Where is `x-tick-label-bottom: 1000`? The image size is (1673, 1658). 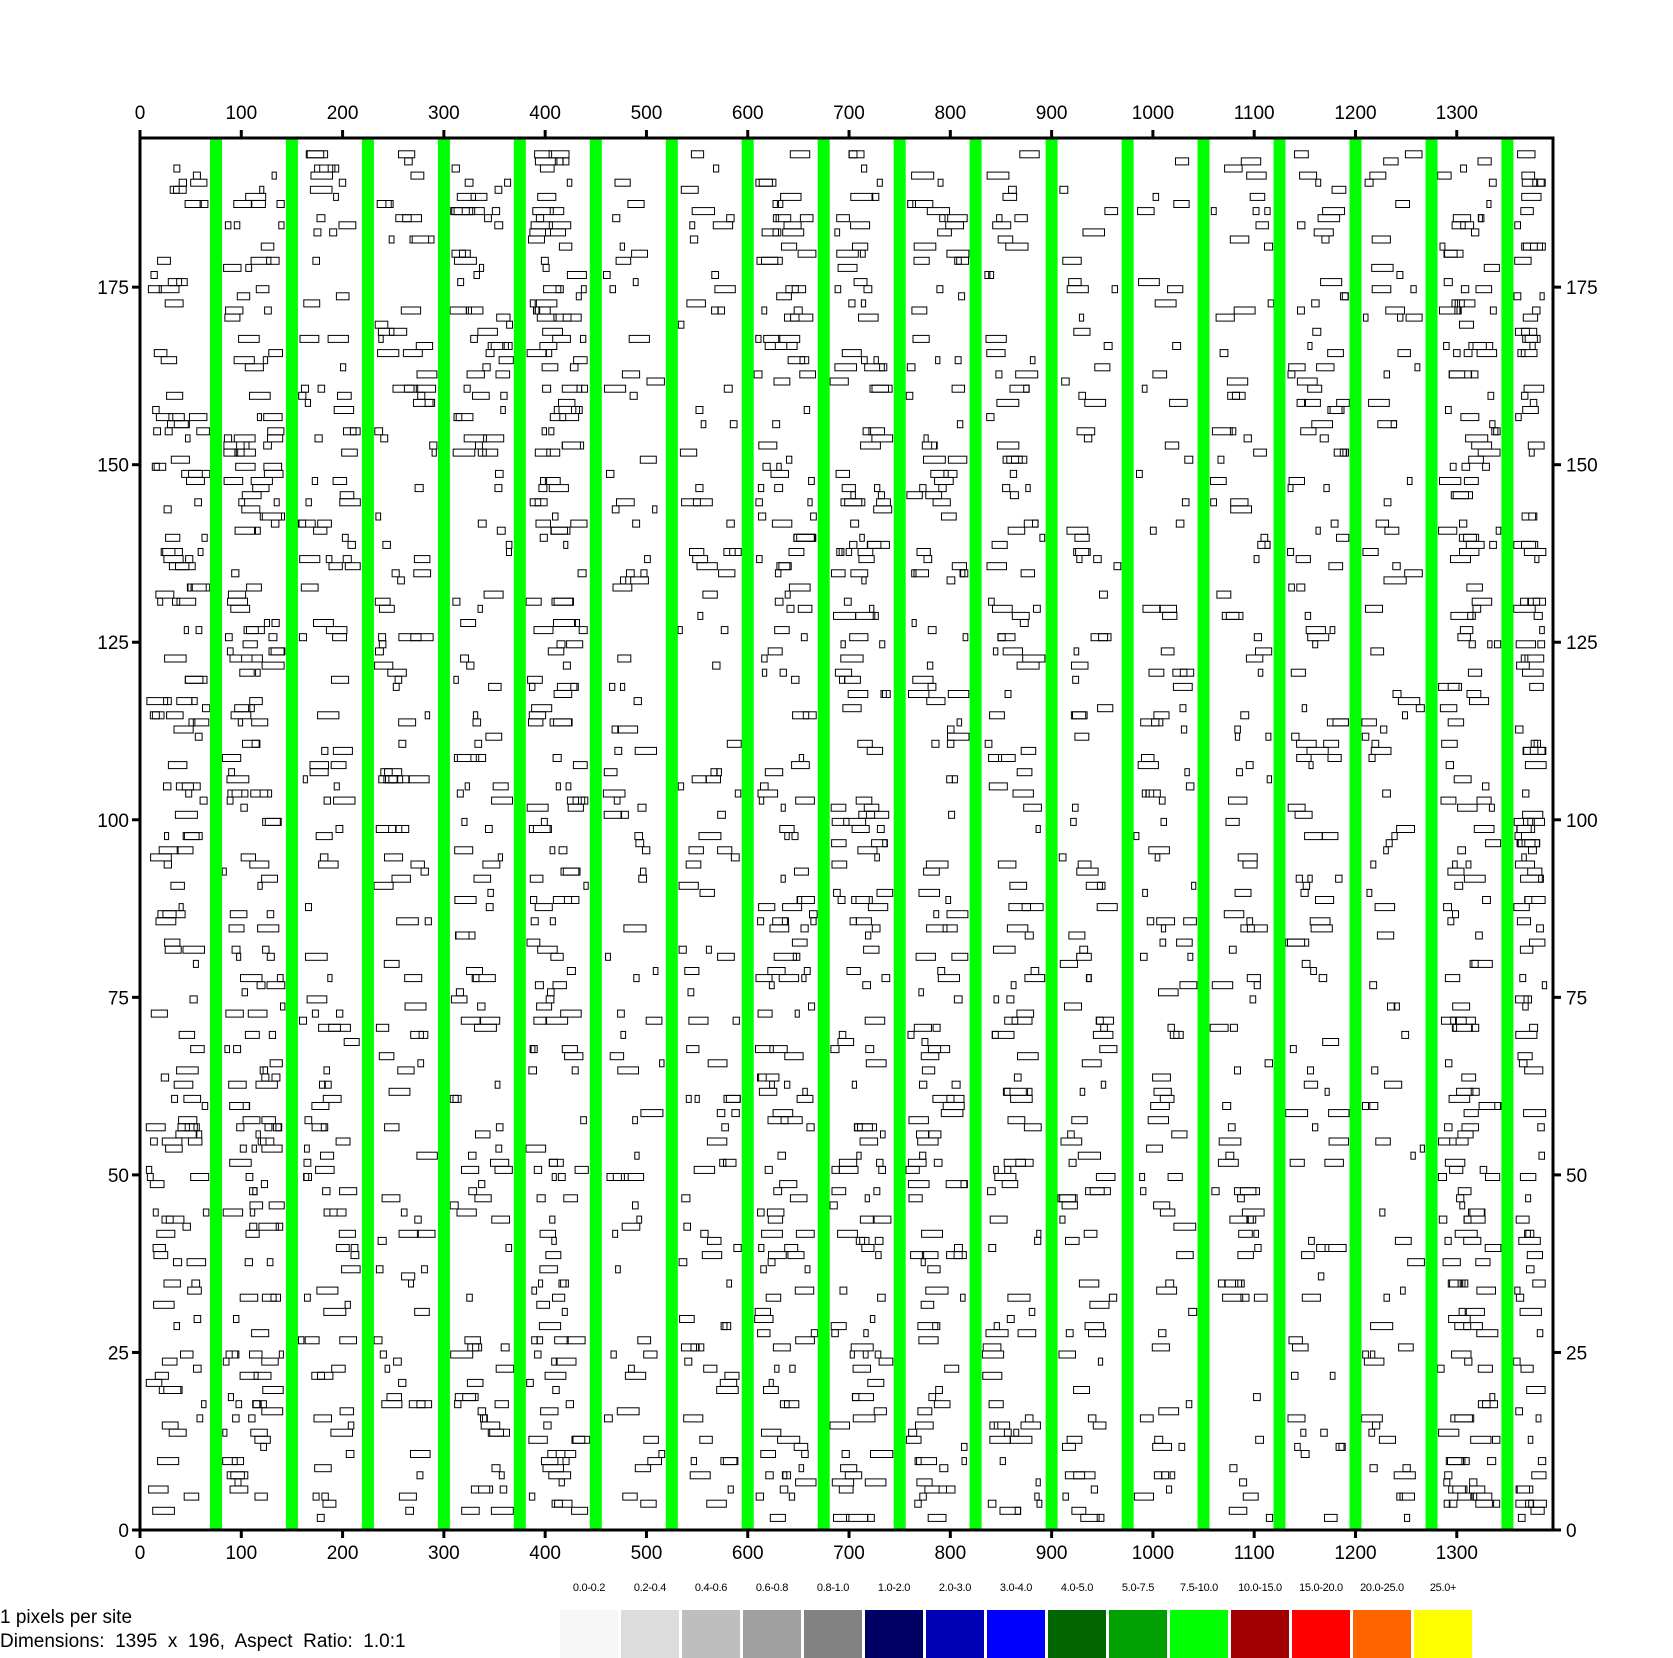
x-tick-label-bottom: 1000 is located at coordinates (1153, 1553).